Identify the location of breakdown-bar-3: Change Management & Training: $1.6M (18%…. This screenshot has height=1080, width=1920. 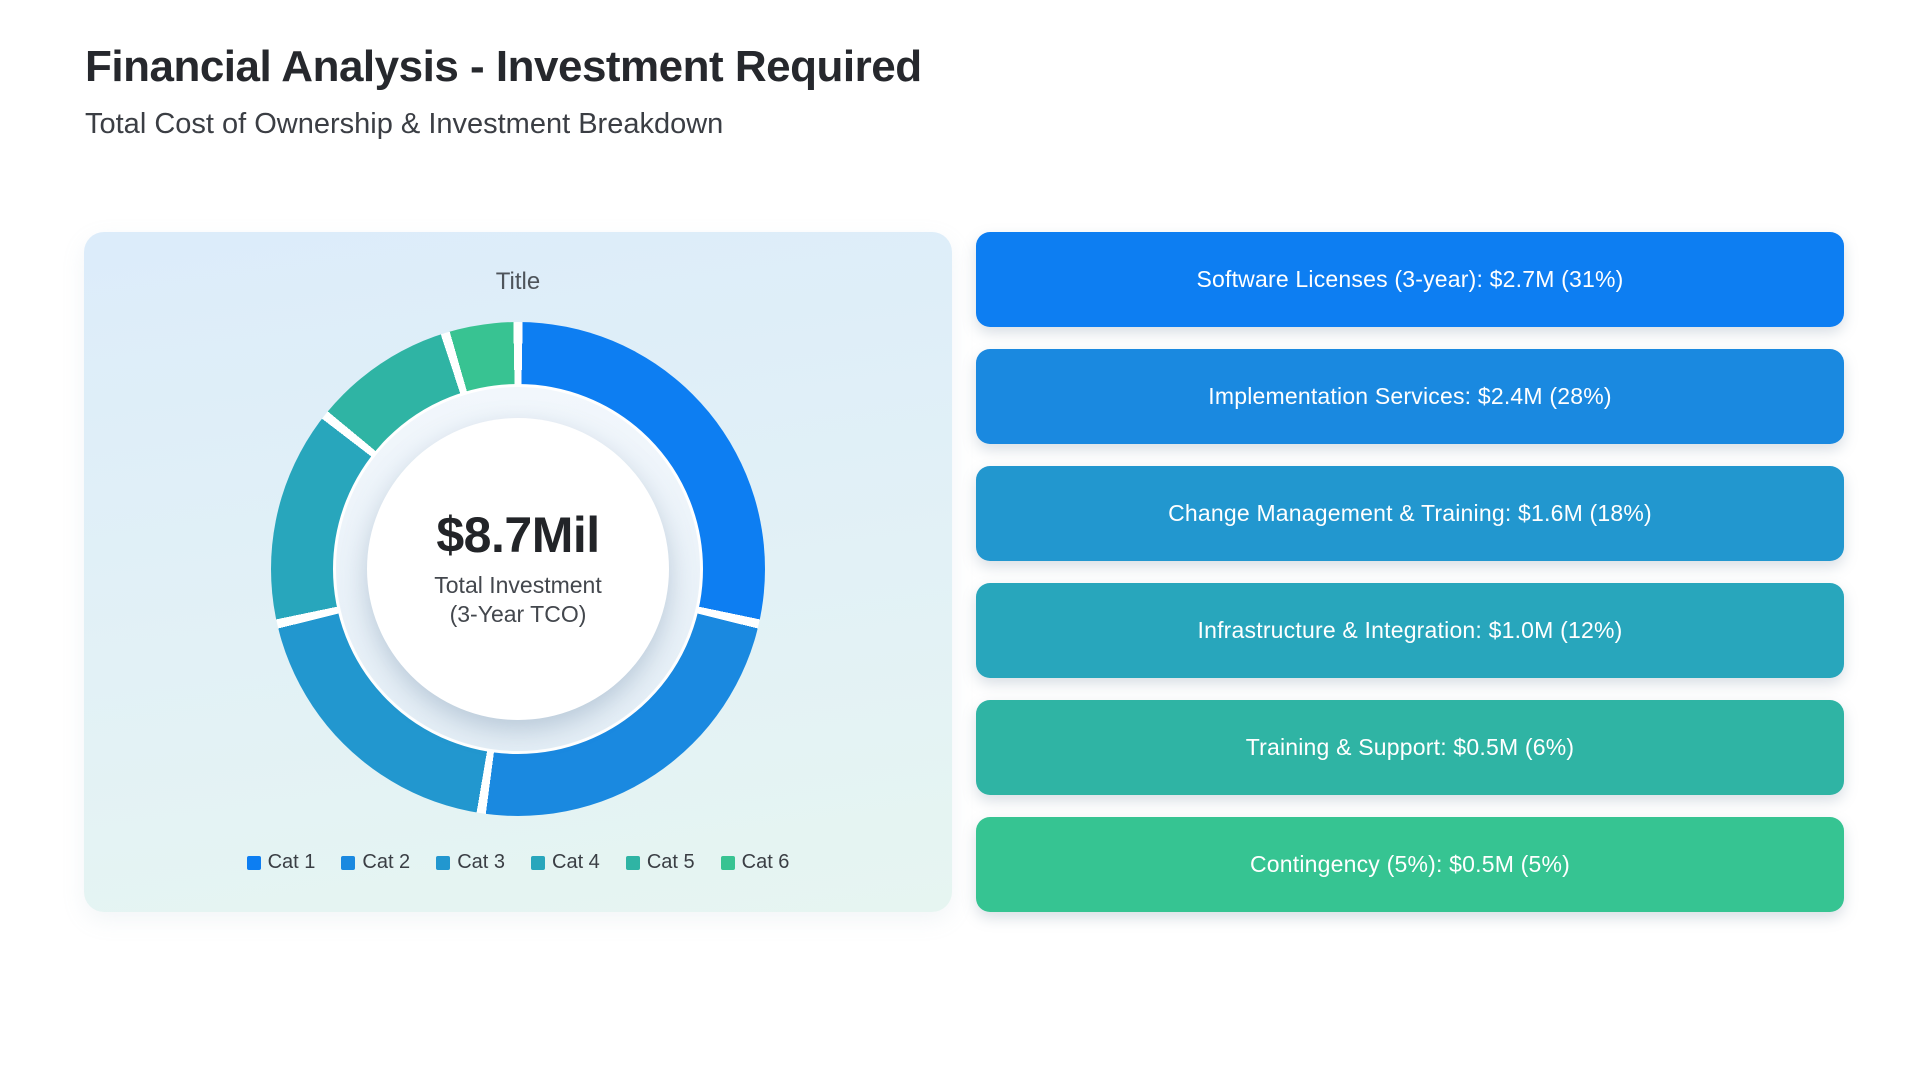
(1410, 513).